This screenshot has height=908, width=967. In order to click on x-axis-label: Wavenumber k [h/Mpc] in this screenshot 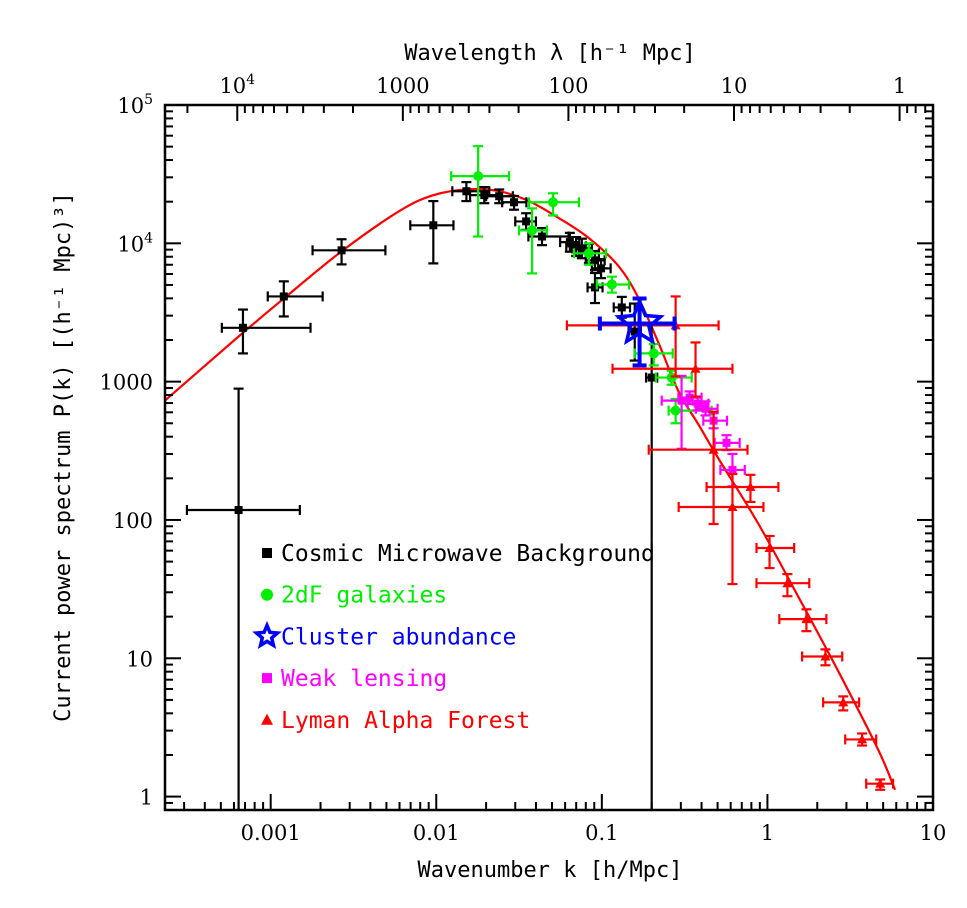, I will do `click(550, 870)`.